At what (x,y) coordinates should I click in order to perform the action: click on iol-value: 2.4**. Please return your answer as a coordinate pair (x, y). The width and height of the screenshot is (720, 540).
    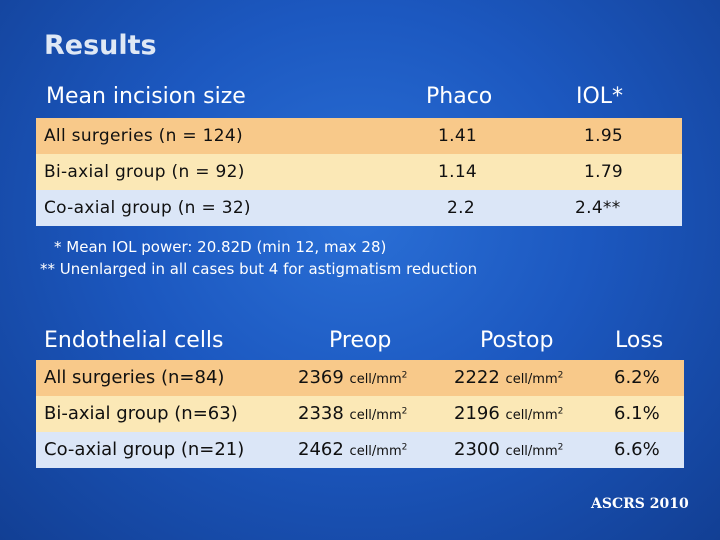
    Looking at the image, I should click on (598, 208).